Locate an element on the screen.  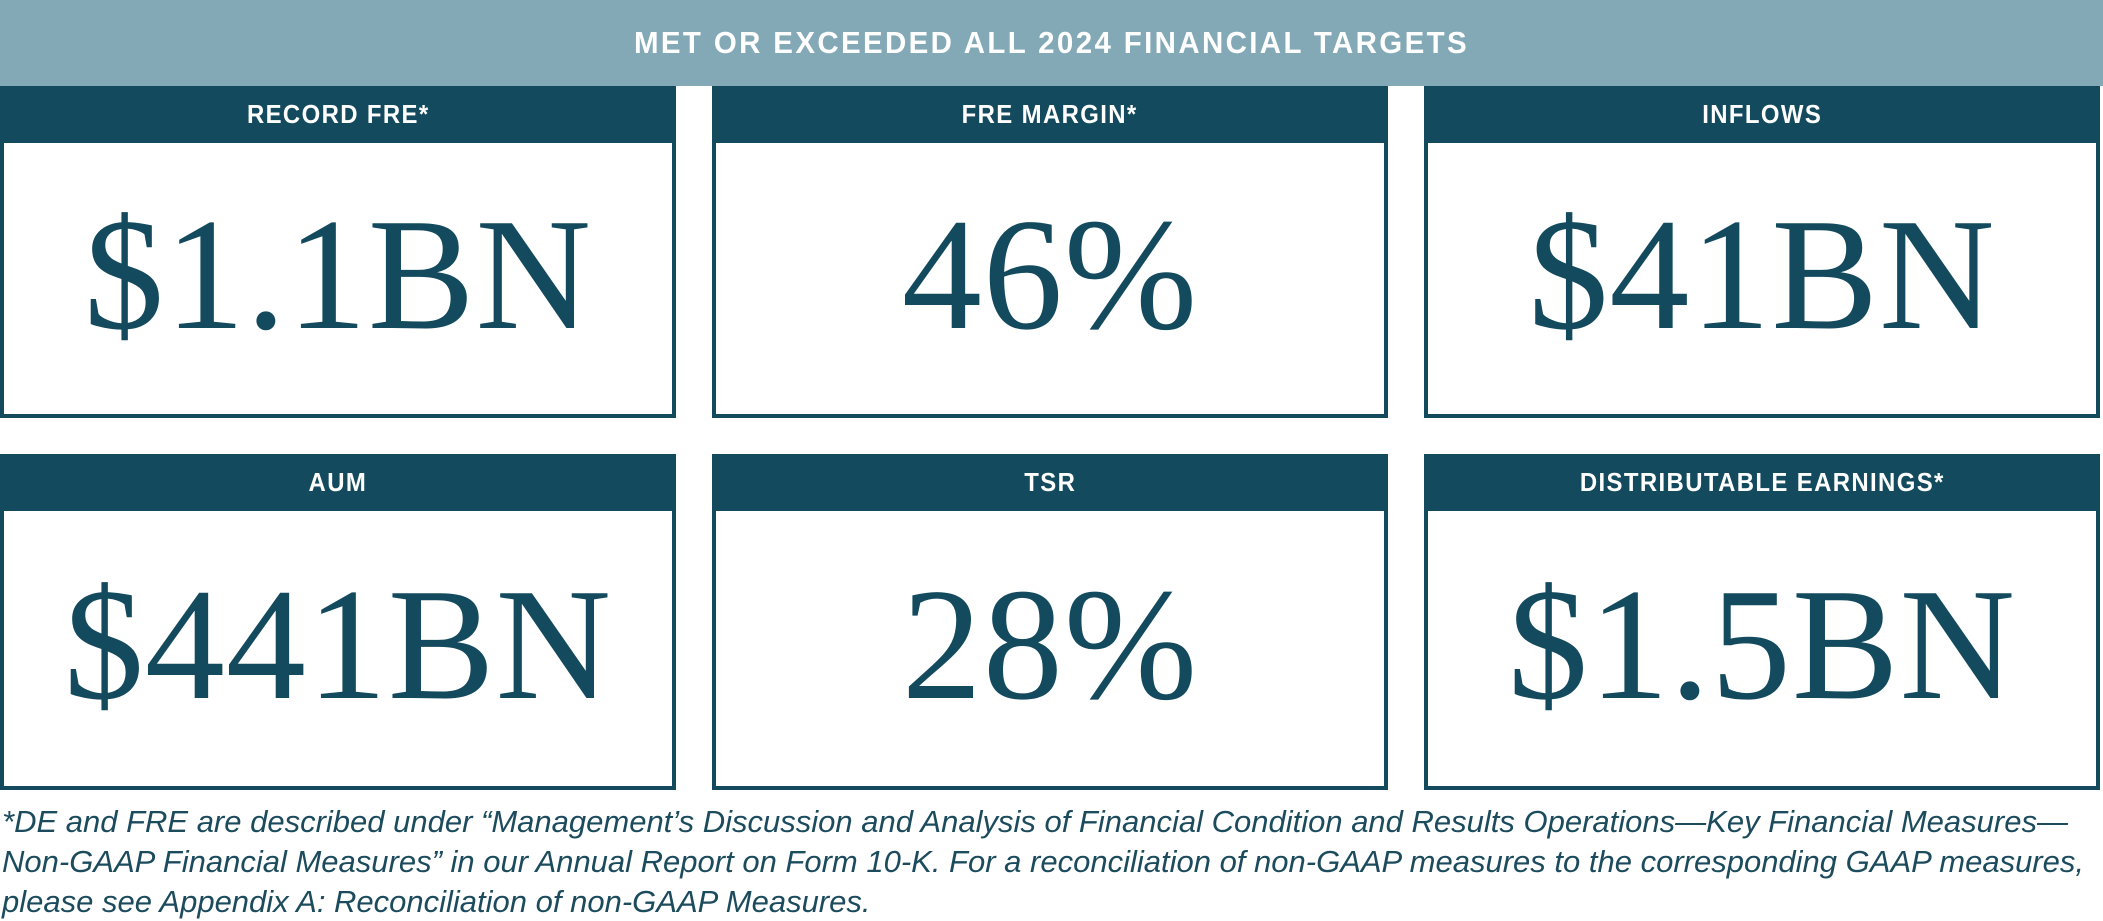
metric-value: $1.5BN is located at coordinates (1762, 643).